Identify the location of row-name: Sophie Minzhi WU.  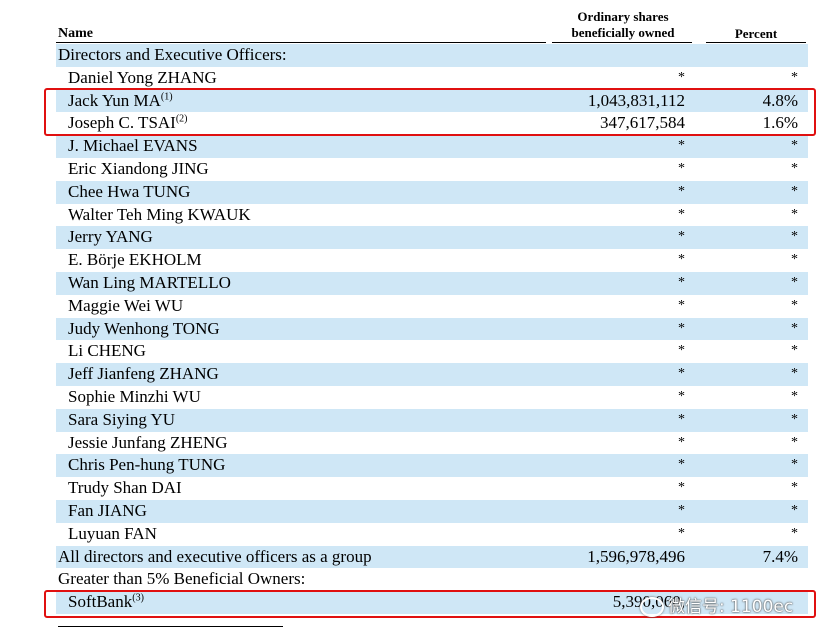
(134, 397).